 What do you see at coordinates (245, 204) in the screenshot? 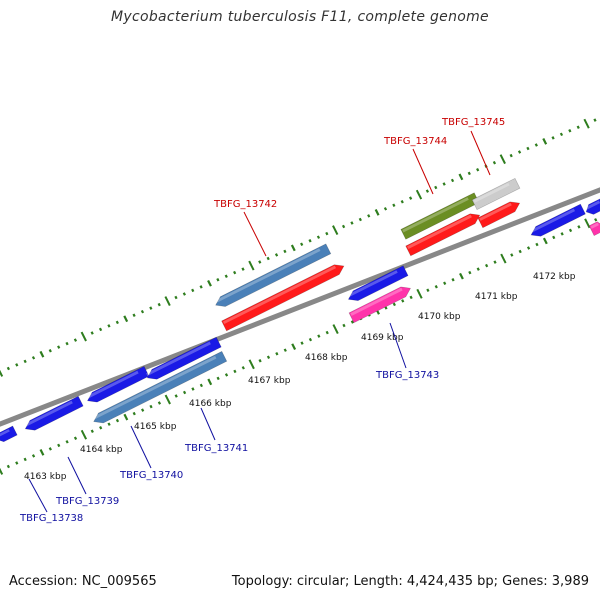
I see `gene-label: TBFG_13742` at bounding box center [245, 204].